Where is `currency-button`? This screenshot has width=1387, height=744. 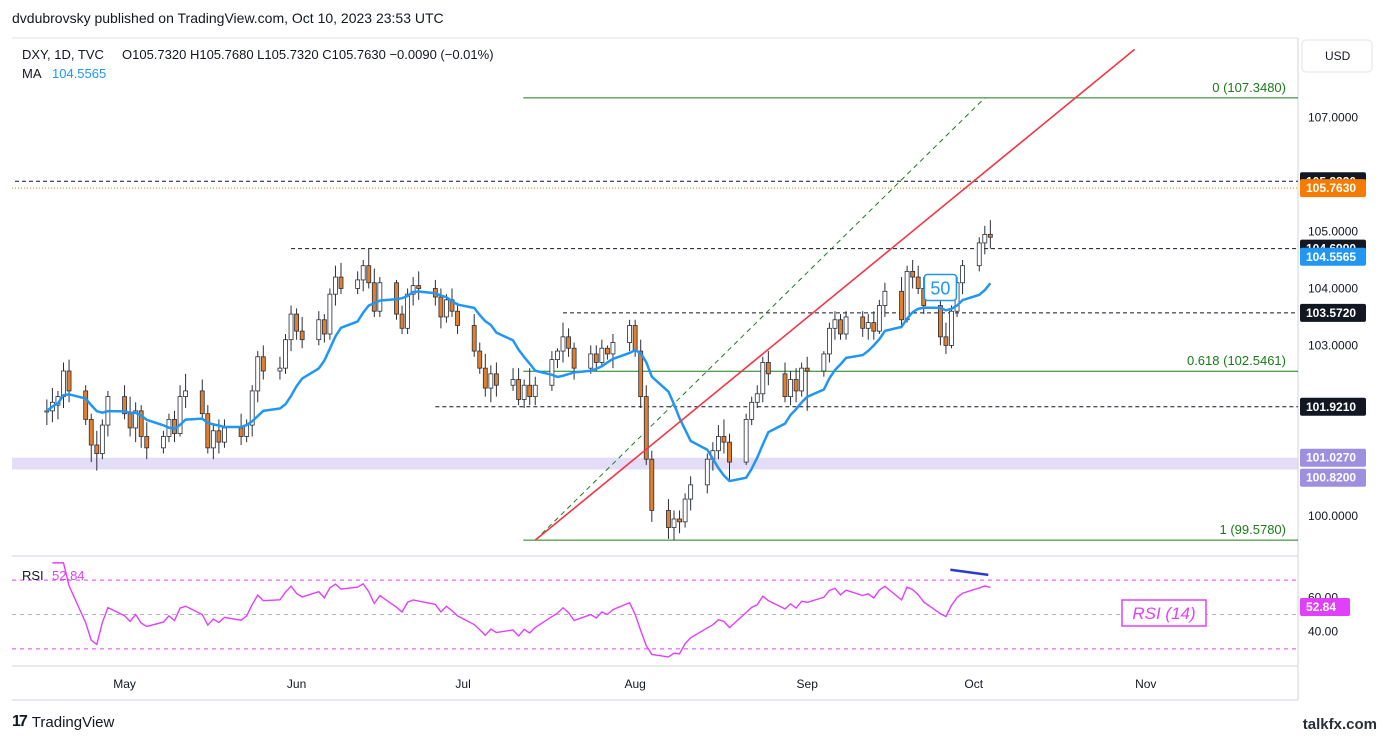
currency-button is located at coordinates (1337, 56).